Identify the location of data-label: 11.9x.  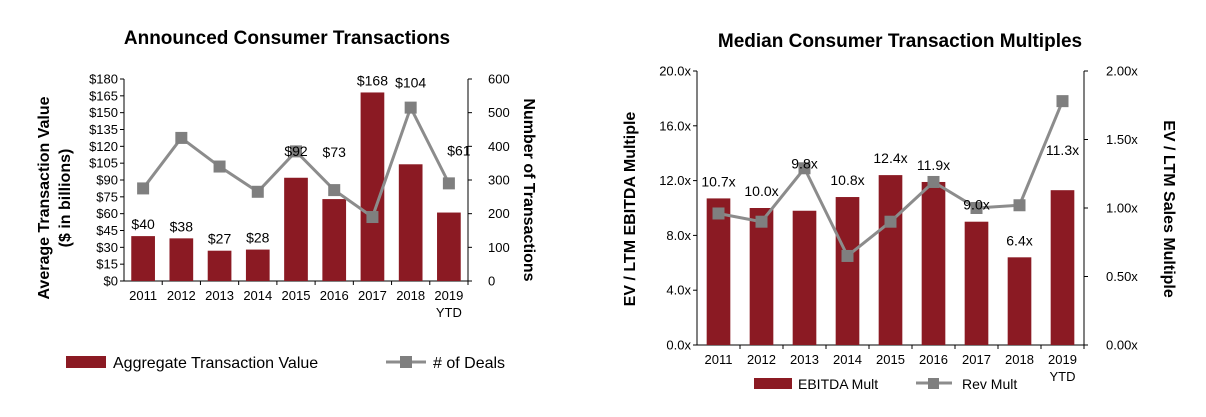
(933, 165).